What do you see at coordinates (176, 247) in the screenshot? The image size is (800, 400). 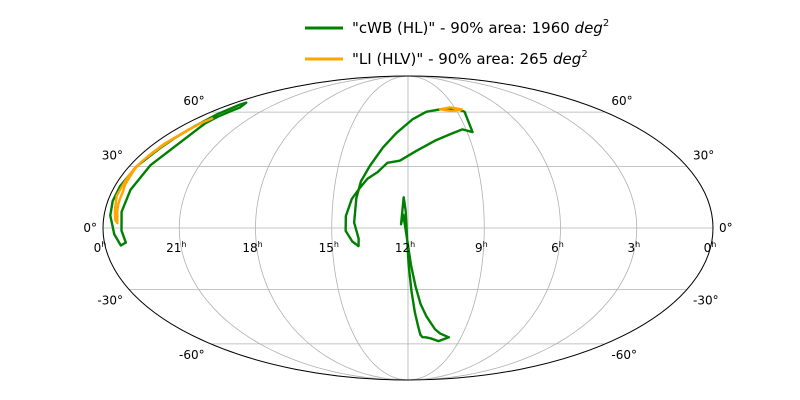 I see `ra-tick-label: 21h` at bounding box center [176, 247].